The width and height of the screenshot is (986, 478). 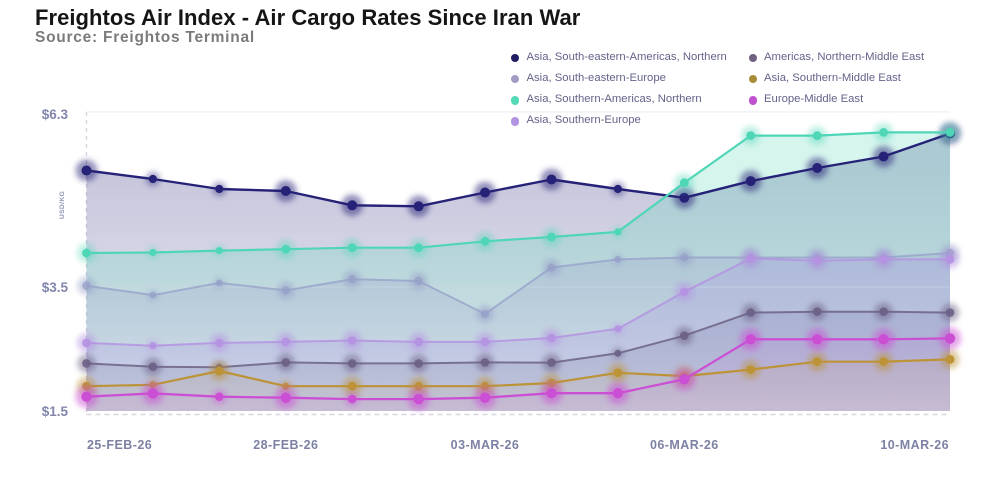 What do you see at coordinates (285, 445) in the screenshot?
I see `svg-text: 28-FEB-26` at bounding box center [285, 445].